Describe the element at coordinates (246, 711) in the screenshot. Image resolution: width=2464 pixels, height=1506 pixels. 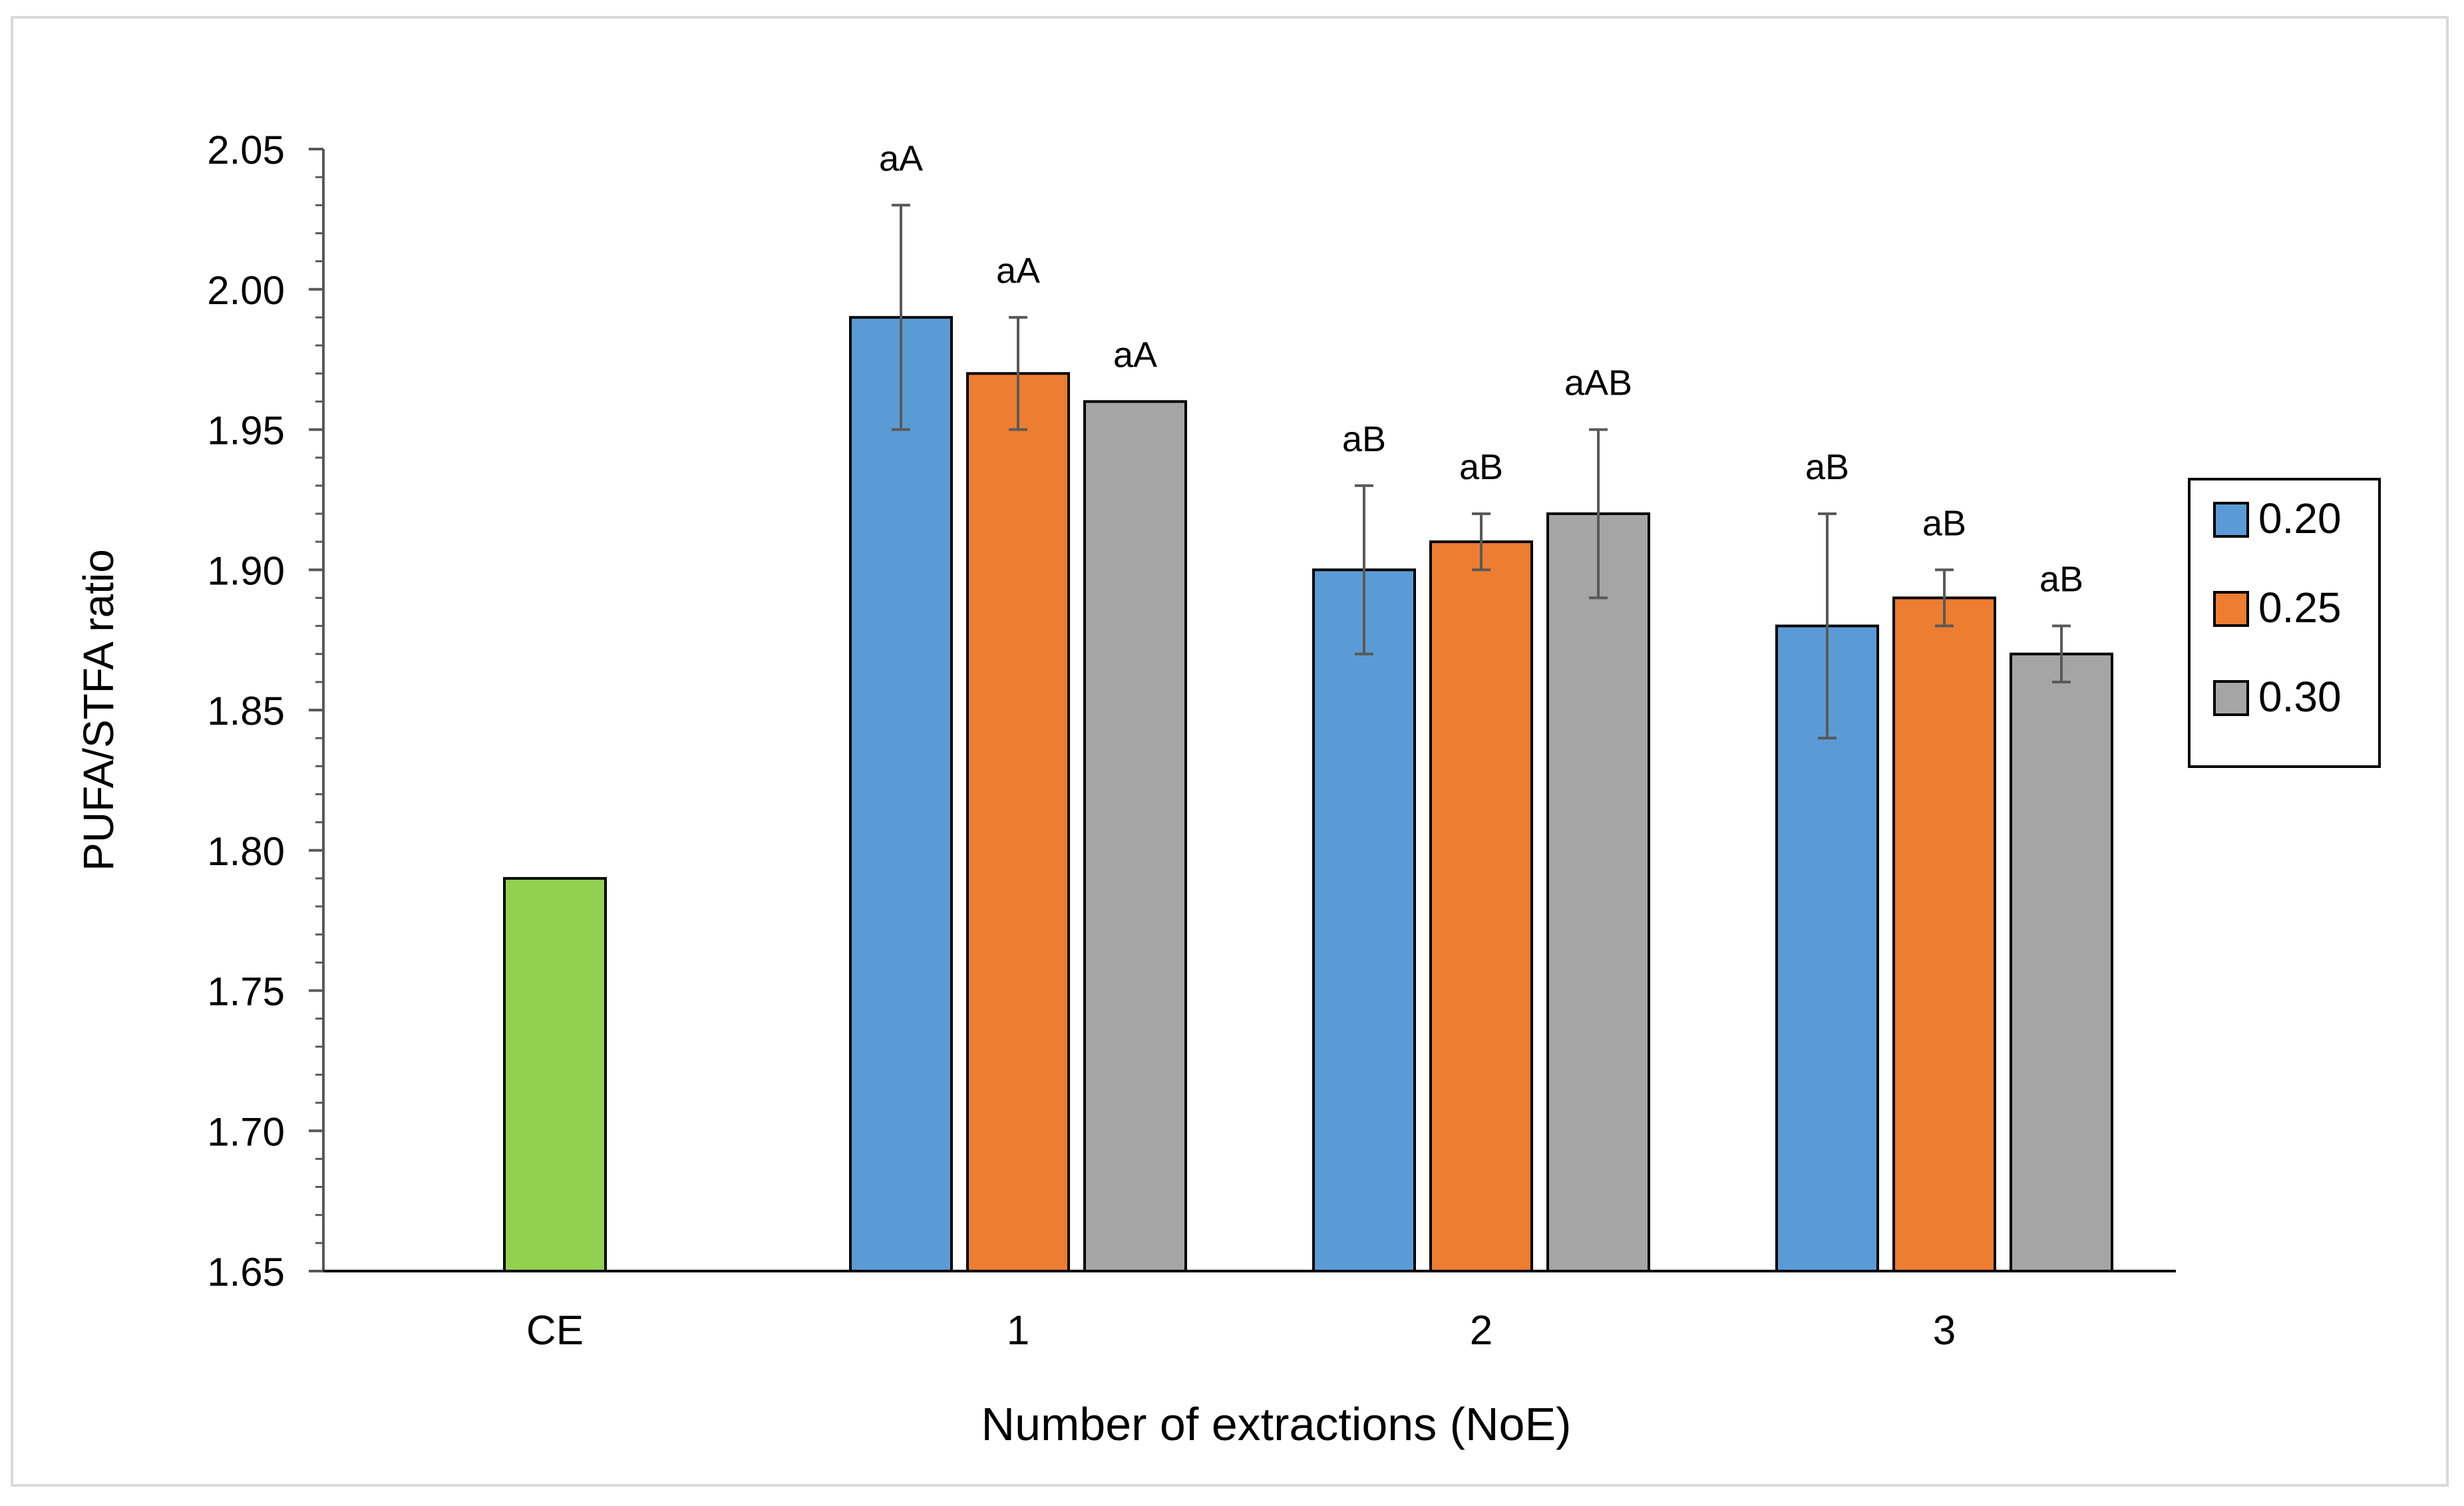
I see `y-tick-label: 1.85` at that location.